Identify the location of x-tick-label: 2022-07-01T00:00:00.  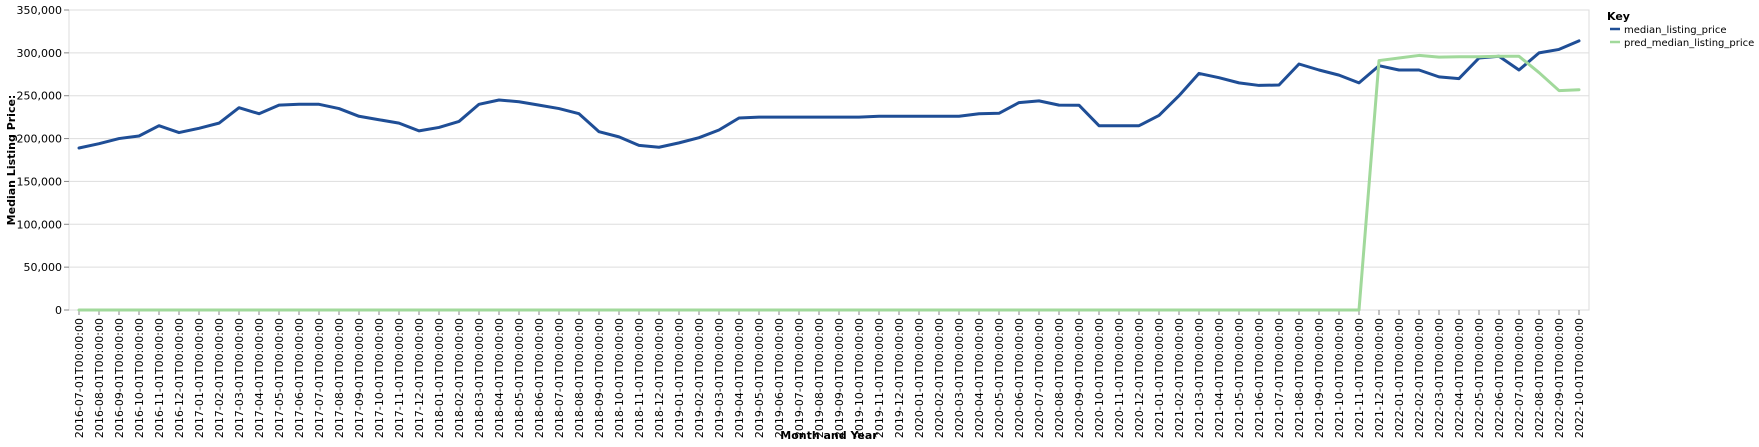
(1519, 378).